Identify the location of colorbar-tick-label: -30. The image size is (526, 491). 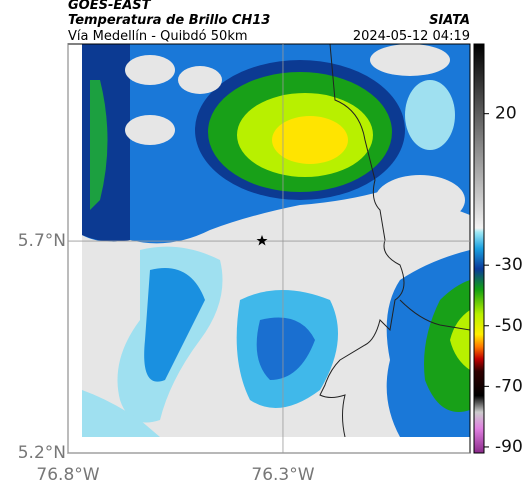
(509, 265).